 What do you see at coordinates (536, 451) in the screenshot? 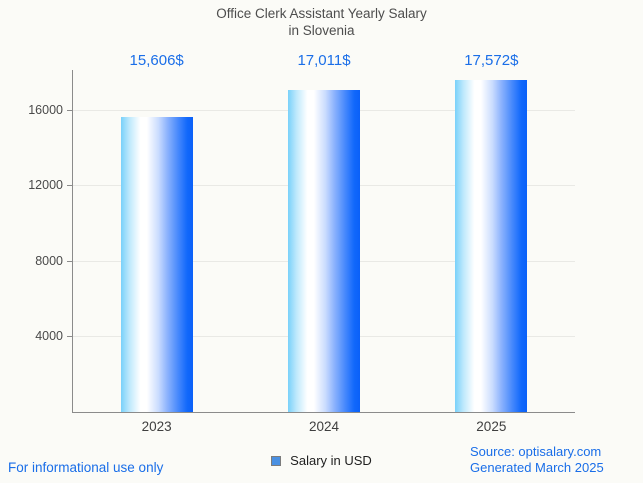
I see `source-text: Source: optisalary.com` at bounding box center [536, 451].